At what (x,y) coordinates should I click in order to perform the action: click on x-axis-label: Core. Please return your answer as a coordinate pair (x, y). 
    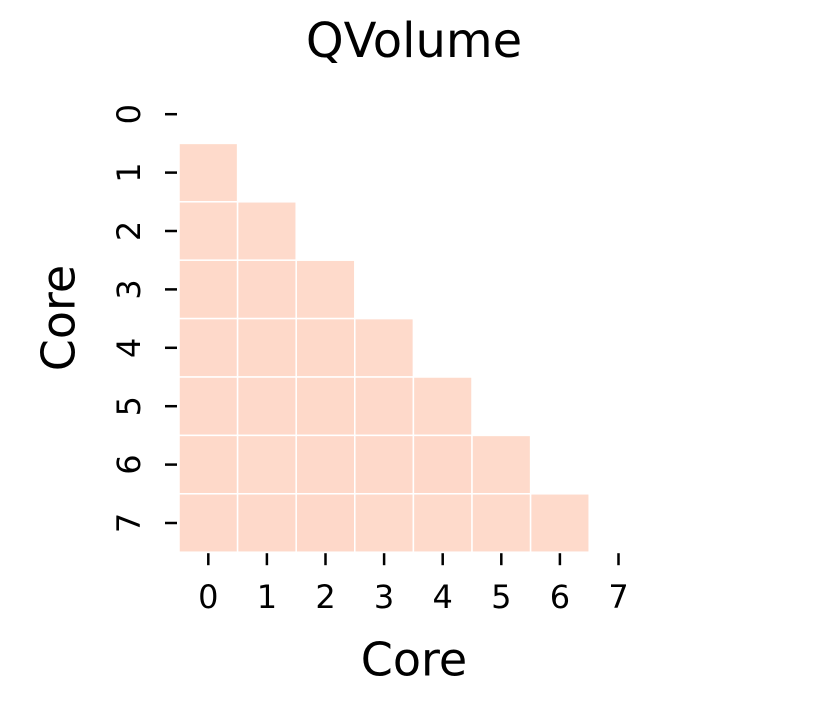
    Looking at the image, I should click on (414, 660).